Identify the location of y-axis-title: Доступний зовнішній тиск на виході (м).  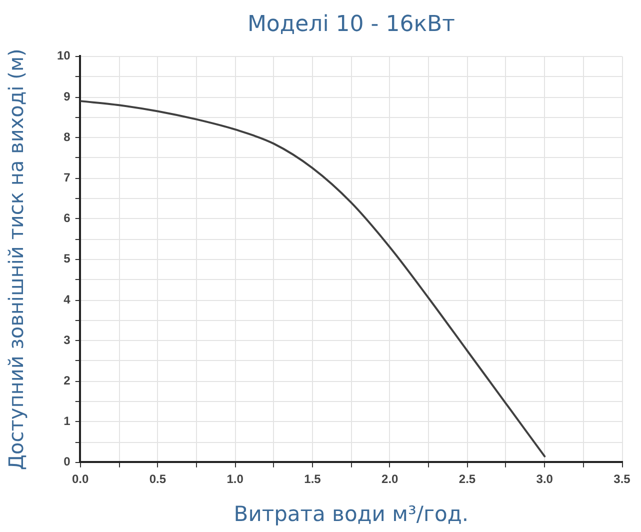
(16, 259).